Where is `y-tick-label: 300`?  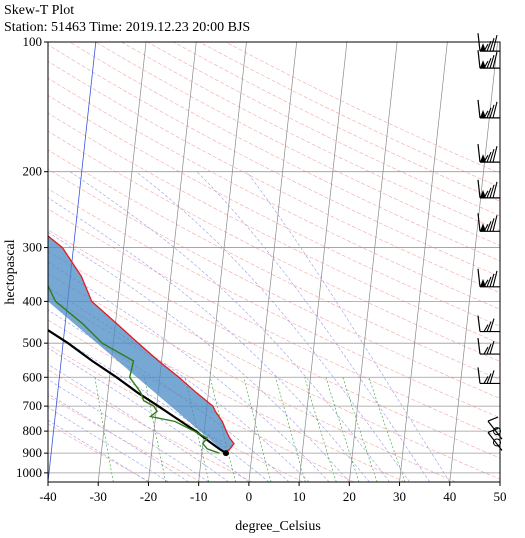 y-tick-label: 300 is located at coordinates (33, 247).